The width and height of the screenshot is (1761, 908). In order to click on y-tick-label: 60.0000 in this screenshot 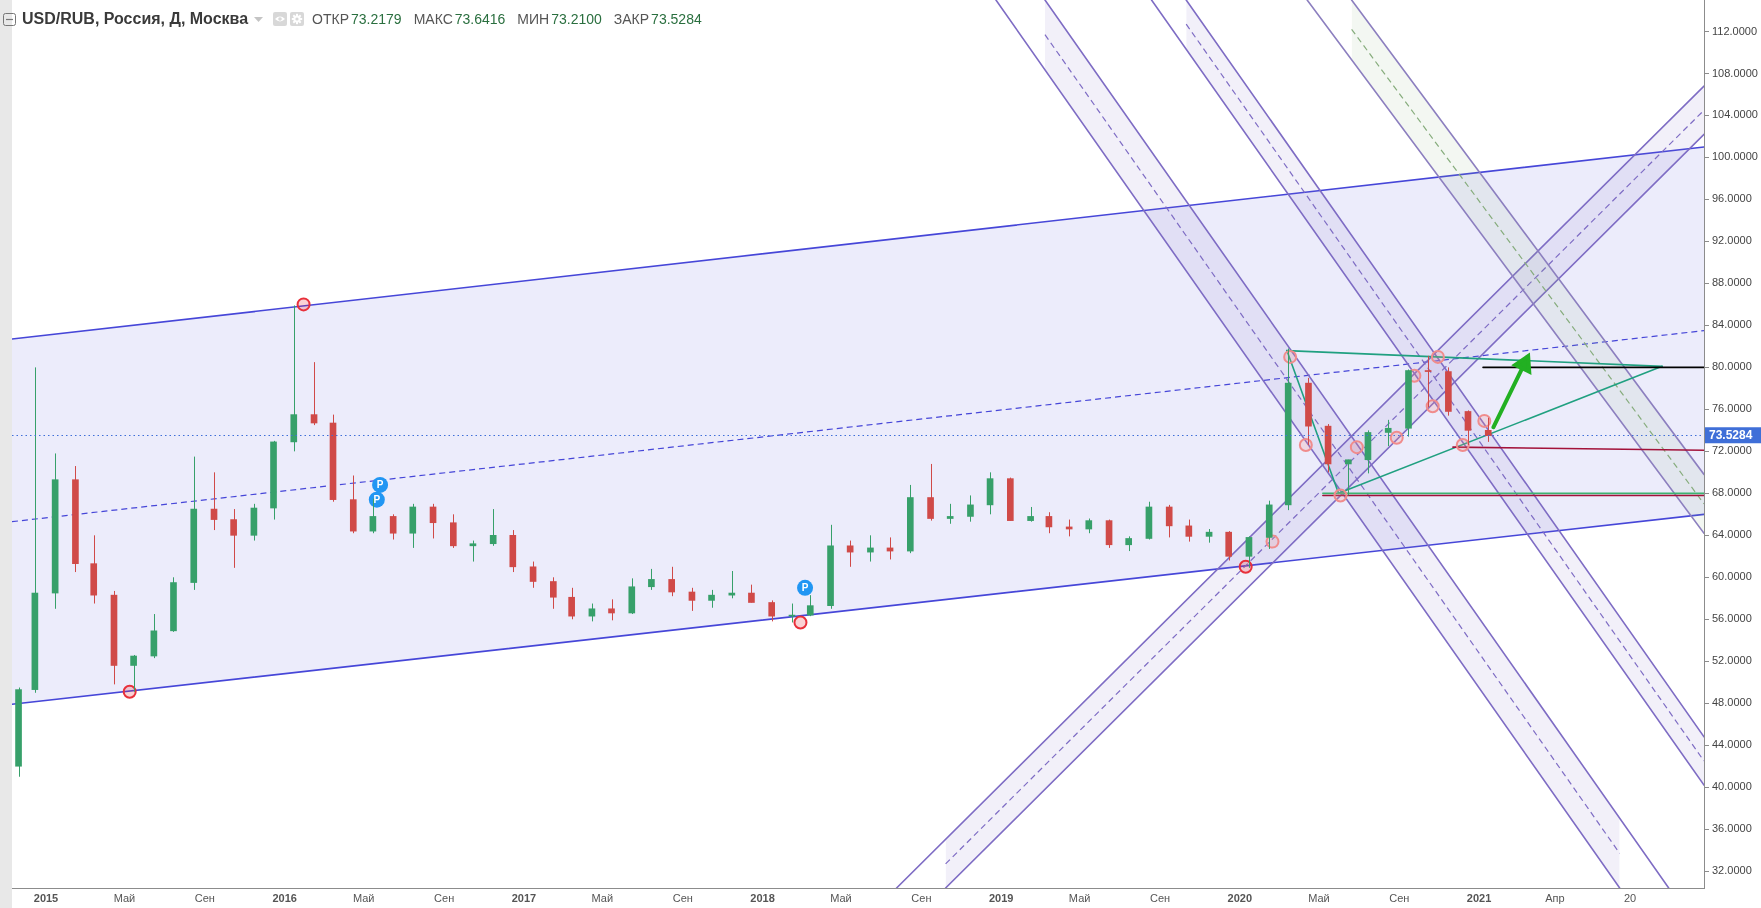, I will do `click(1732, 576)`.